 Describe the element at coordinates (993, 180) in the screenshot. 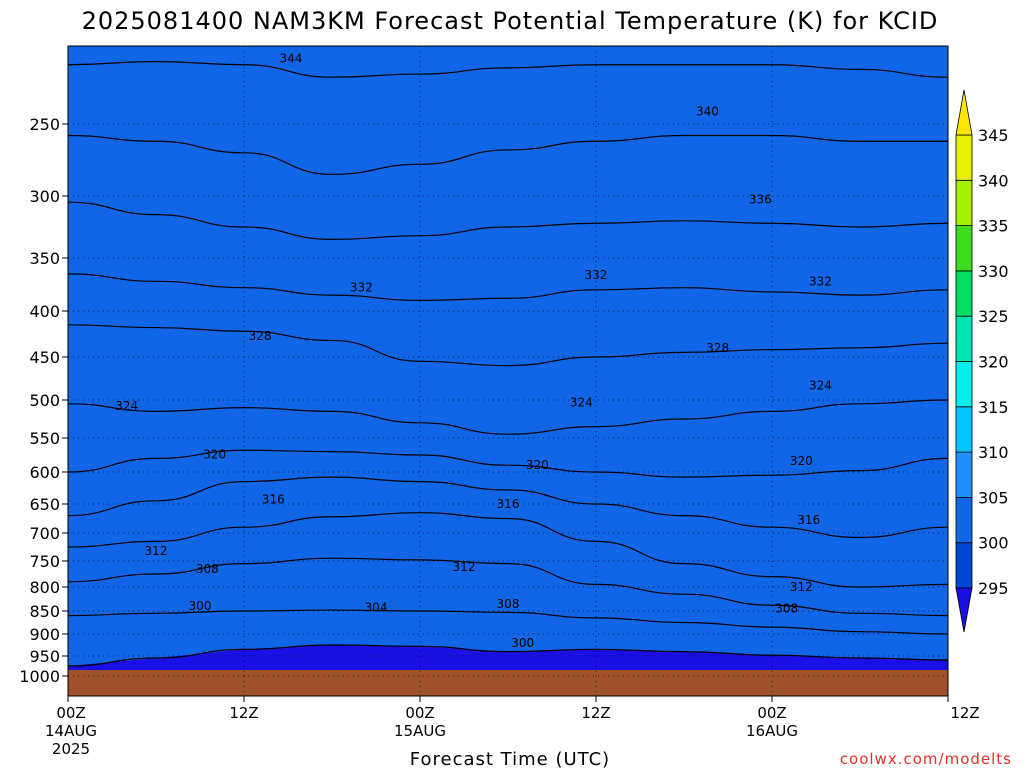

I see `colorbar-label-340: 340` at that location.